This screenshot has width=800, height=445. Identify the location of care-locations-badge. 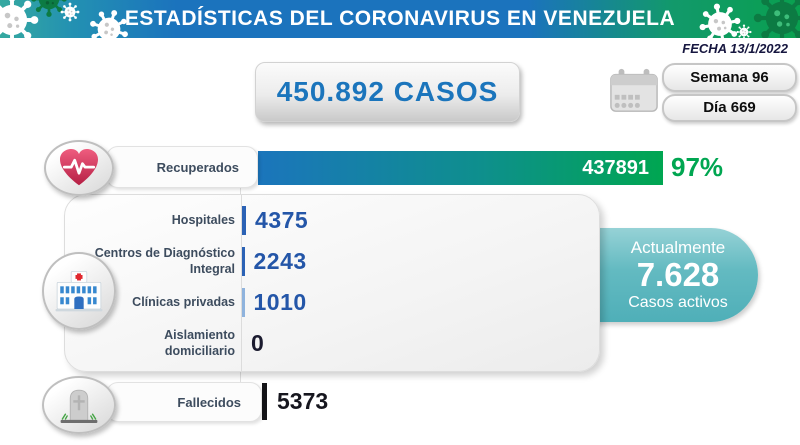
(79, 291).